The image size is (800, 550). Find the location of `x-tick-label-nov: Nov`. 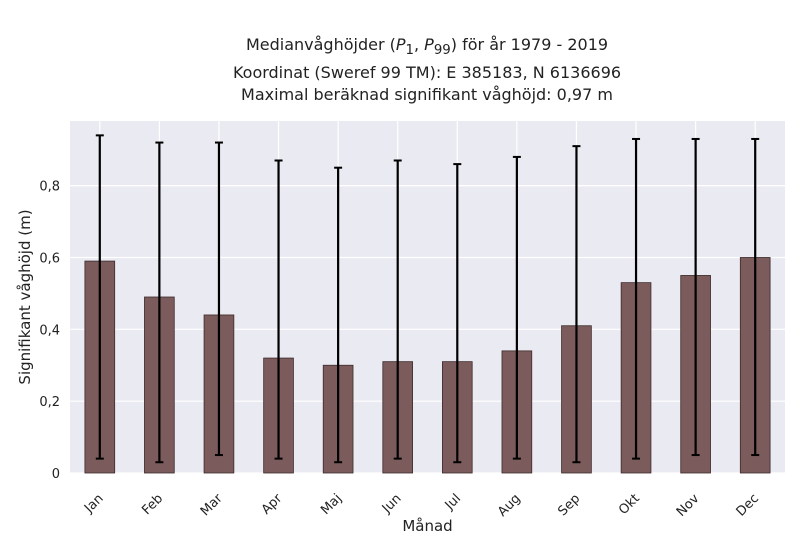

x-tick-label-nov: Nov is located at coordinates (688, 505).